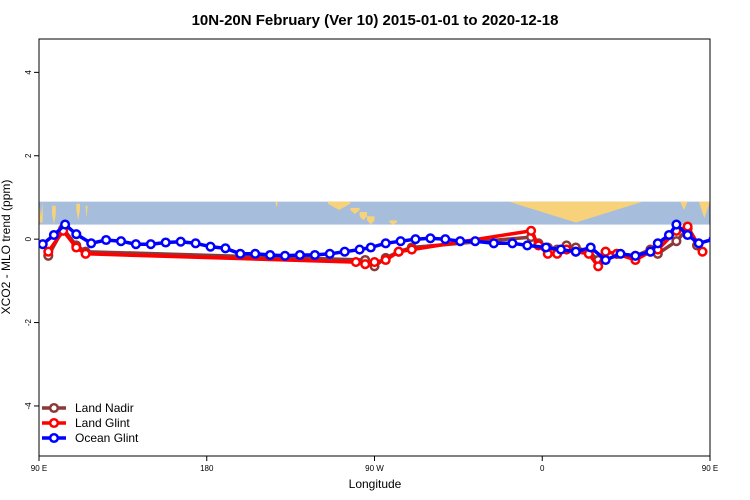 The width and height of the screenshot is (750, 500). Describe the element at coordinates (676, 241) in the screenshot. I see `data-point-land-nadir` at that location.